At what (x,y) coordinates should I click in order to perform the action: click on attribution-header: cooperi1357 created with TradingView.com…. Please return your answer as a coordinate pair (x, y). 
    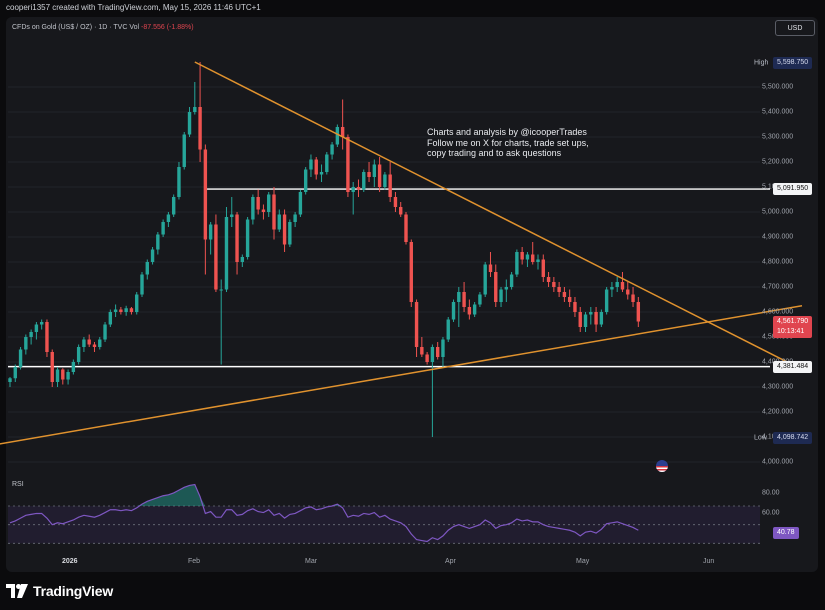
    Looking at the image, I should click on (412, 8).